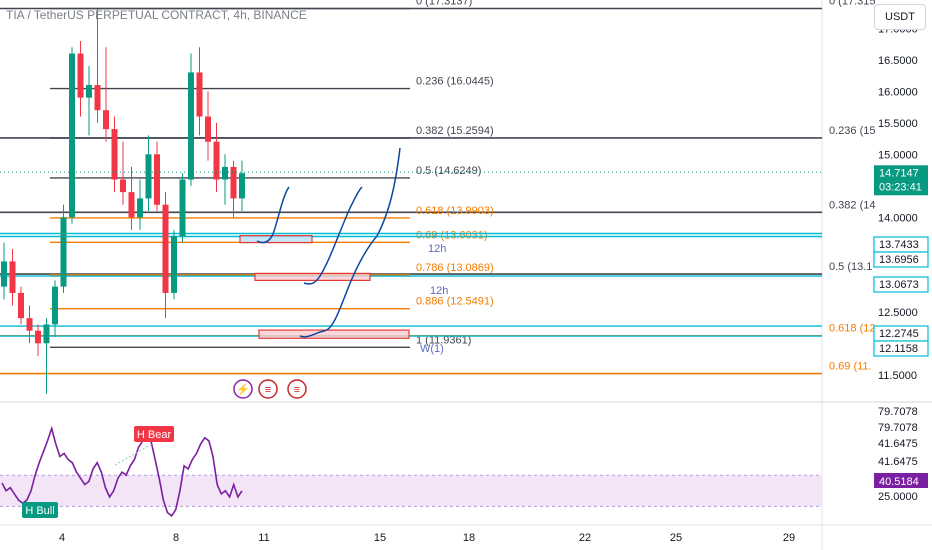 The image size is (932, 550). Describe the element at coordinates (899, 173) in the screenshot. I see `last-price-value: 14.7147` at that location.